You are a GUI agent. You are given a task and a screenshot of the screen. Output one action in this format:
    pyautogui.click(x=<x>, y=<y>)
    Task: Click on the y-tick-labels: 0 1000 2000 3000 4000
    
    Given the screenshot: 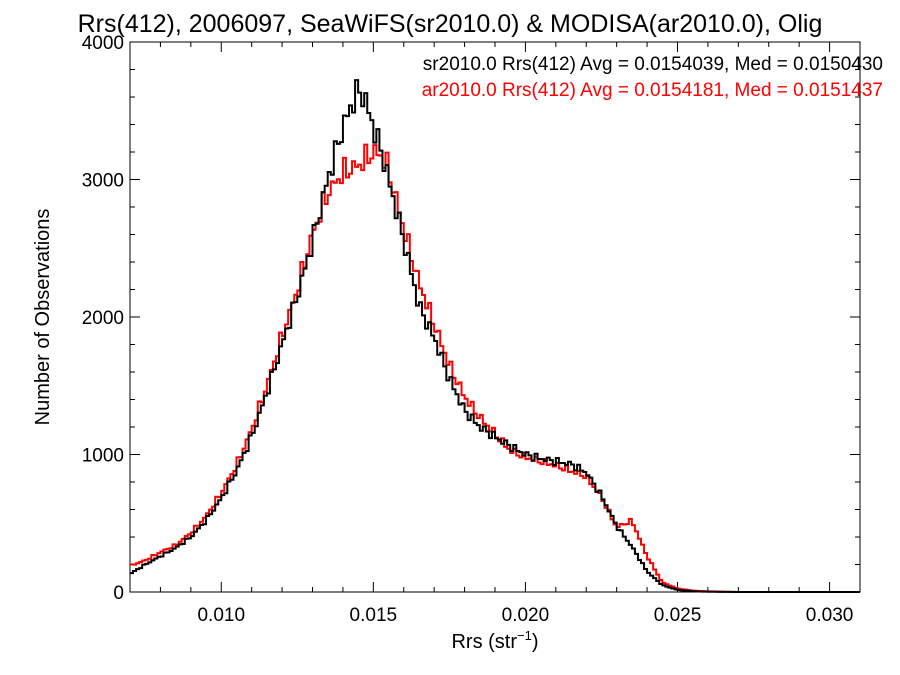 What is the action you would take?
    pyautogui.click(x=103, y=318)
    